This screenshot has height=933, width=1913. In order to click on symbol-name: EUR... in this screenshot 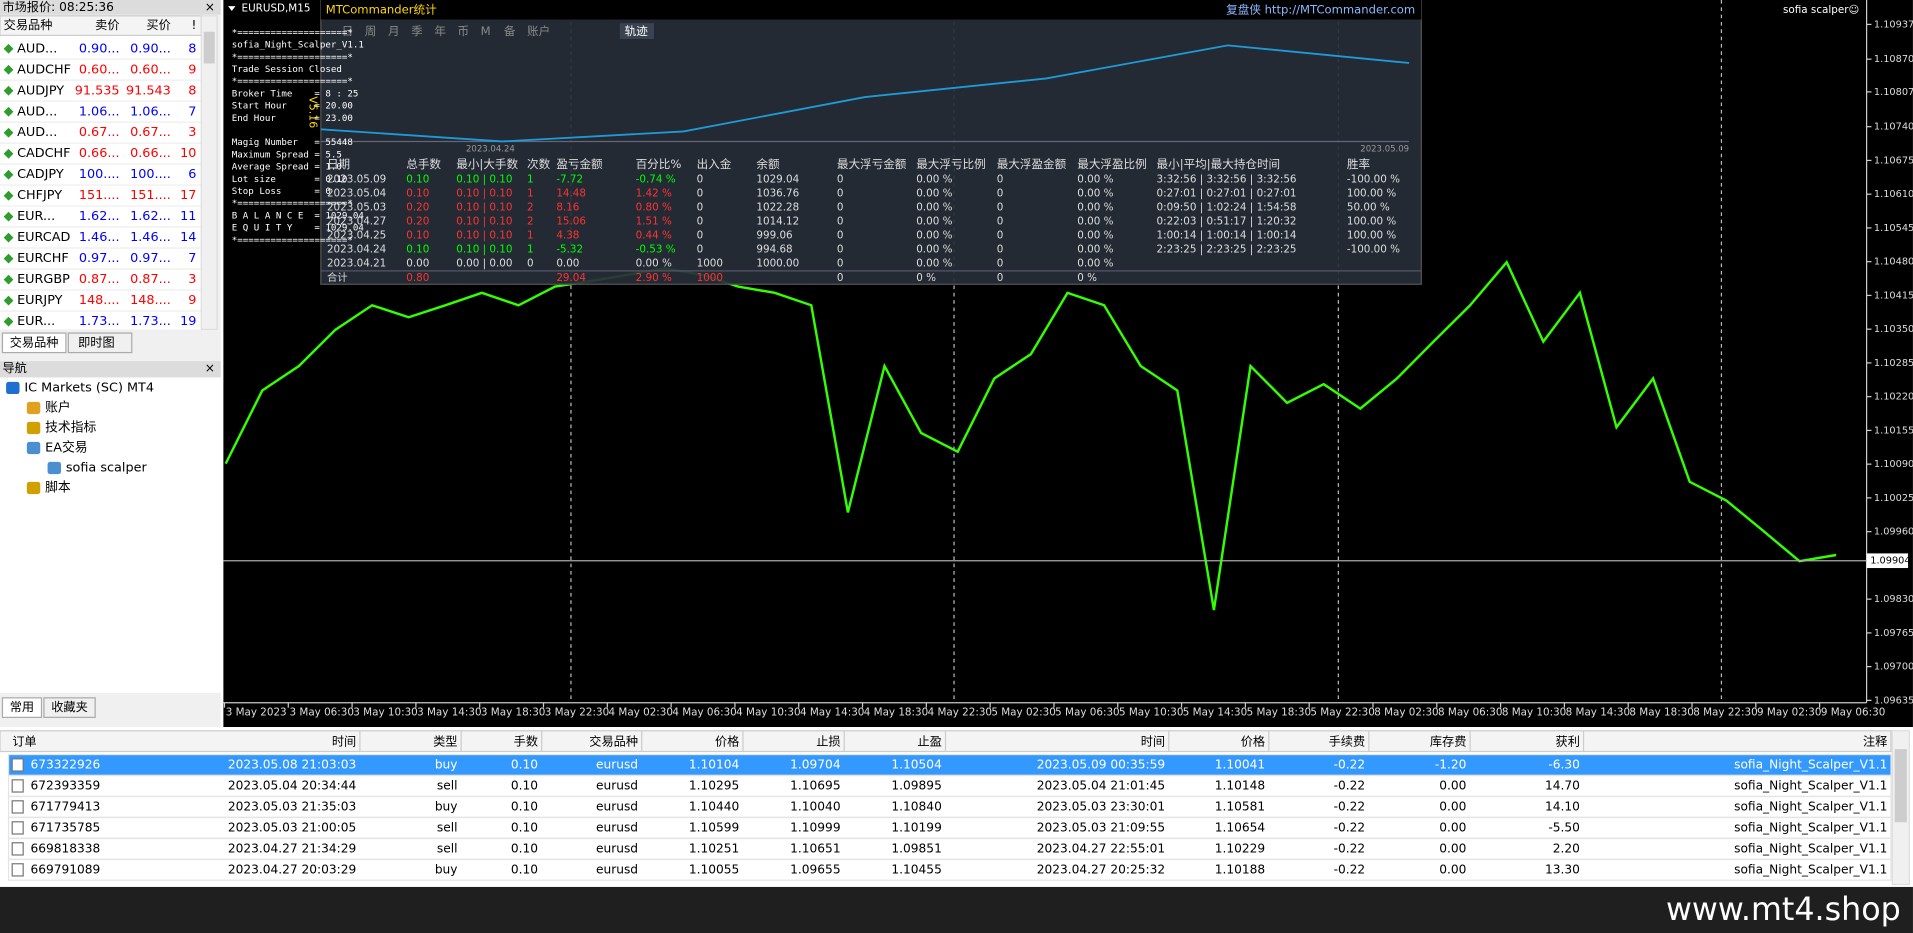, I will do `click(36, 216)`.